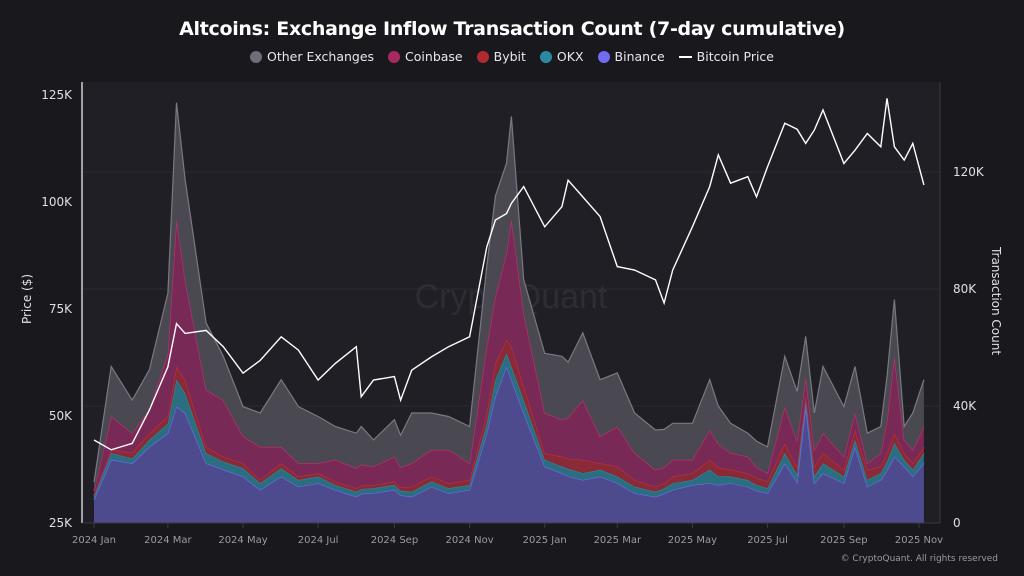 Image resolution: width=1024 pixels, height=576 pixels. What do you see at coordinates (57, 202) in the screenshot?
I see `left-tick-label: 100K` at bounding box center [57, 202].